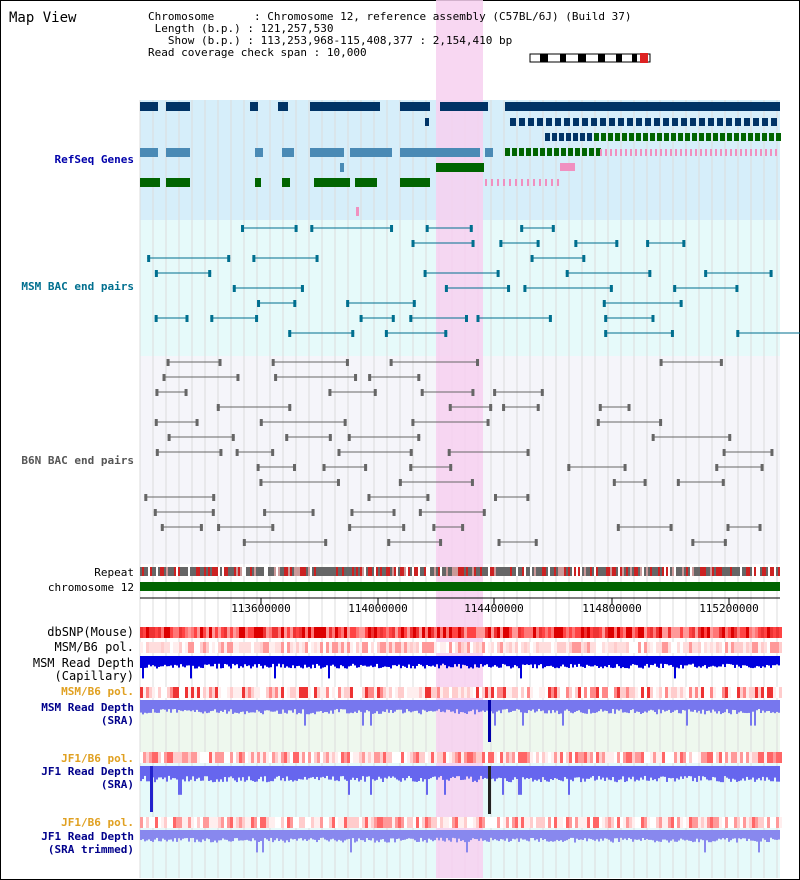  Describe the element at coordinates (77, 460) in the screenshot. I see `b6n-bac-label: B6N BAC end pairs` at that location.